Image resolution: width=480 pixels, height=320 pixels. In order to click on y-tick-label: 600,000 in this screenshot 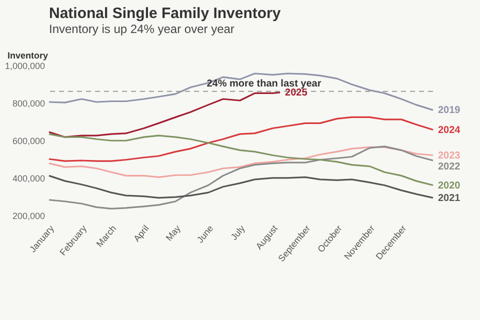, I will do `click(28, 141)`.